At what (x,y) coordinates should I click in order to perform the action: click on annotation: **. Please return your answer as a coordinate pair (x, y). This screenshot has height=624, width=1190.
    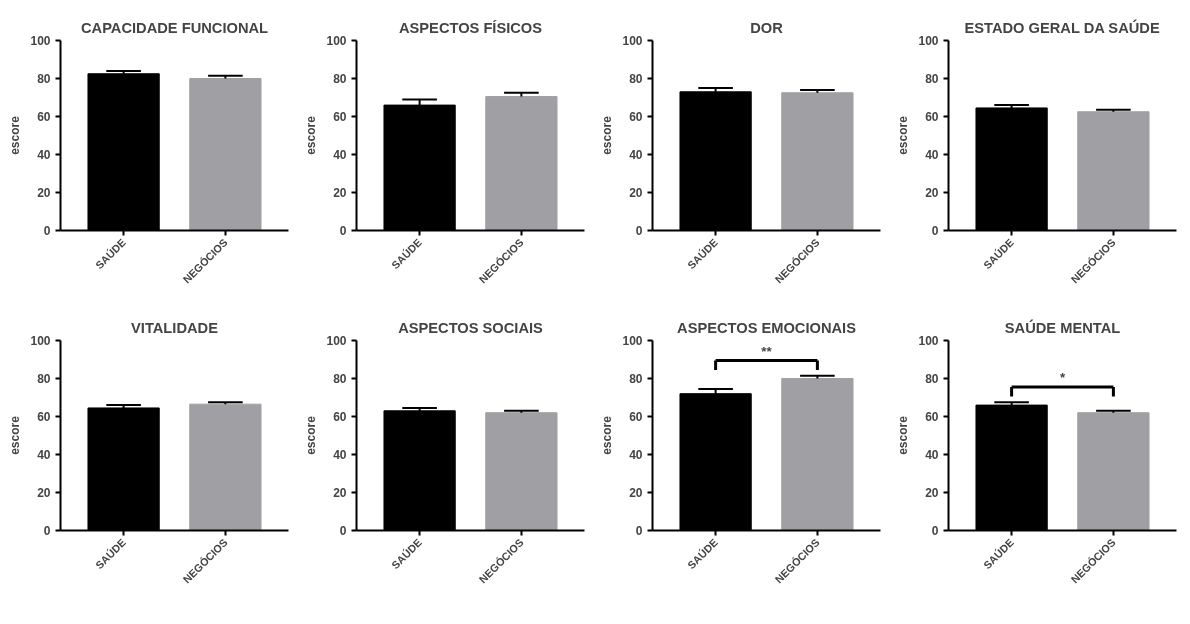
    Looking at the image, I should click on (767, 351).